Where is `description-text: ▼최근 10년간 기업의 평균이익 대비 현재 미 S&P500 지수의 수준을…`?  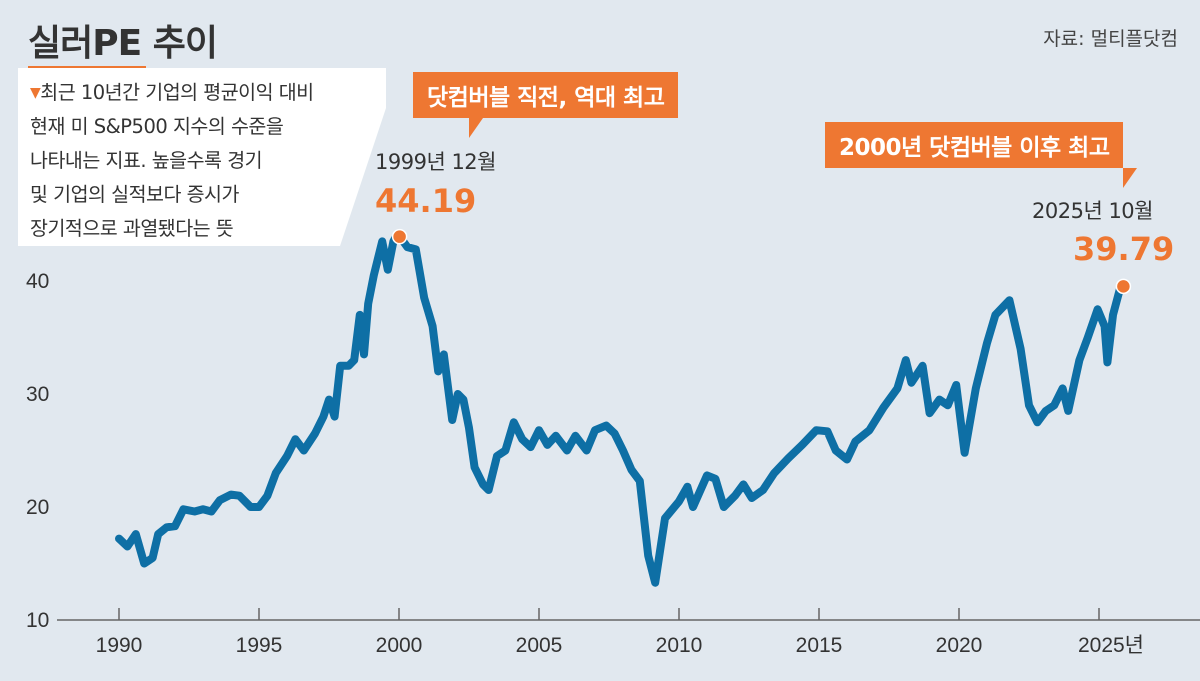
description-text: ▼최근 10년간 기업의 평균이익 대비 현재 미 S&P500 지수의 수준을… is located at coordinates (172, 161).